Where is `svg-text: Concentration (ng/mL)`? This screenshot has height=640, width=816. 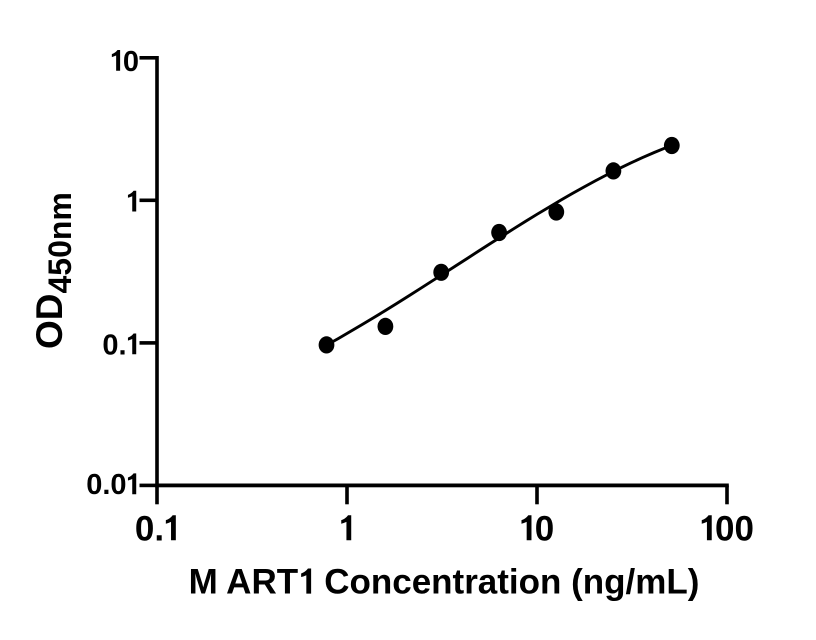 svg-text: Concentration (ng/mL) is located at coordinates (511, 582).